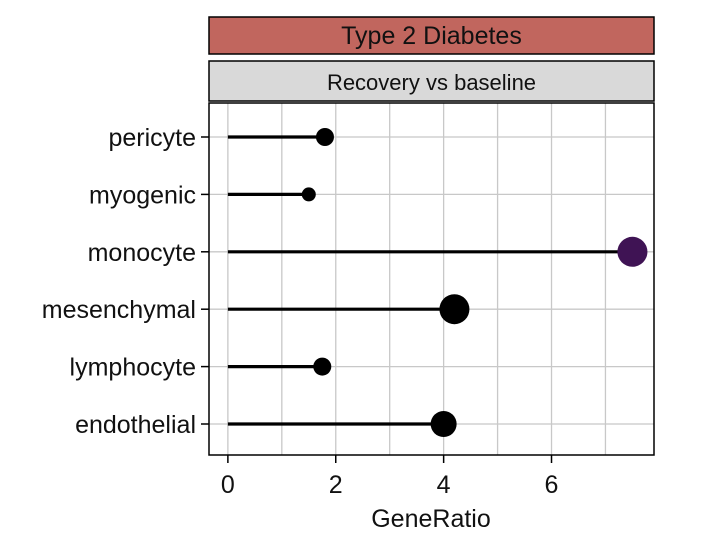 This screenshot has height=546, width=722. I want to click on lollipop-point-lymphocyte, so click(322, 366).